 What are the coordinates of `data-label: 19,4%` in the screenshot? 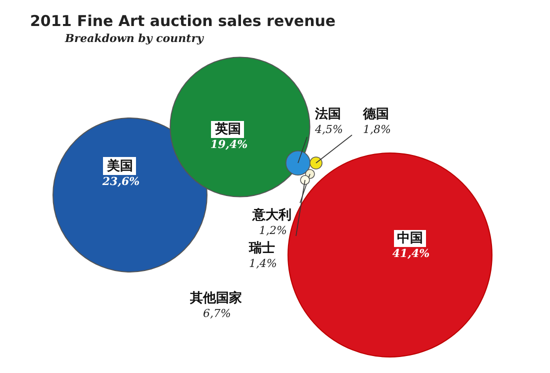 It's located at (229, 144).